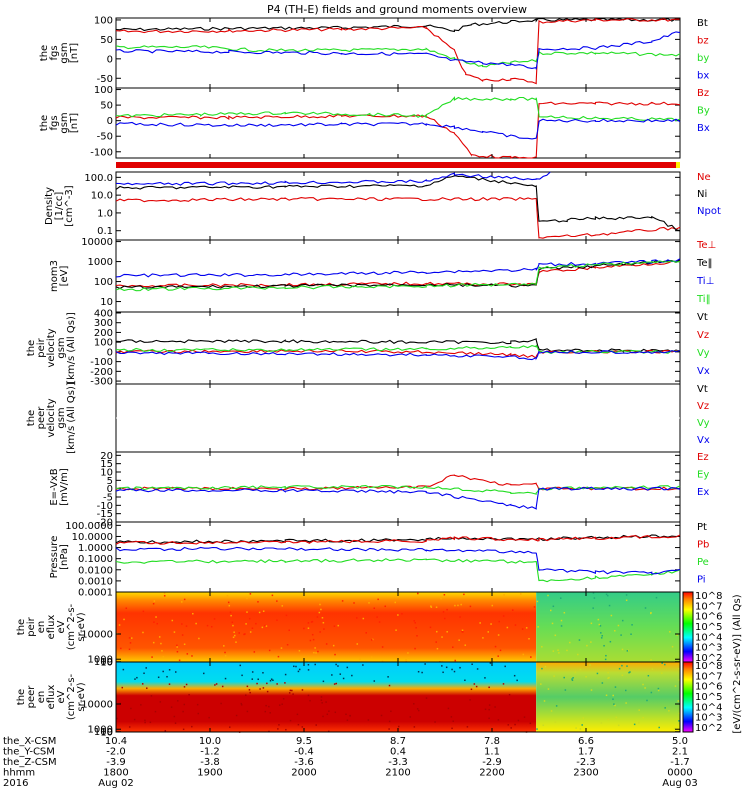 This screenshot has width=750, height=800. I want to click on colorbar-tick-label: 10^3, so click(708, 718).